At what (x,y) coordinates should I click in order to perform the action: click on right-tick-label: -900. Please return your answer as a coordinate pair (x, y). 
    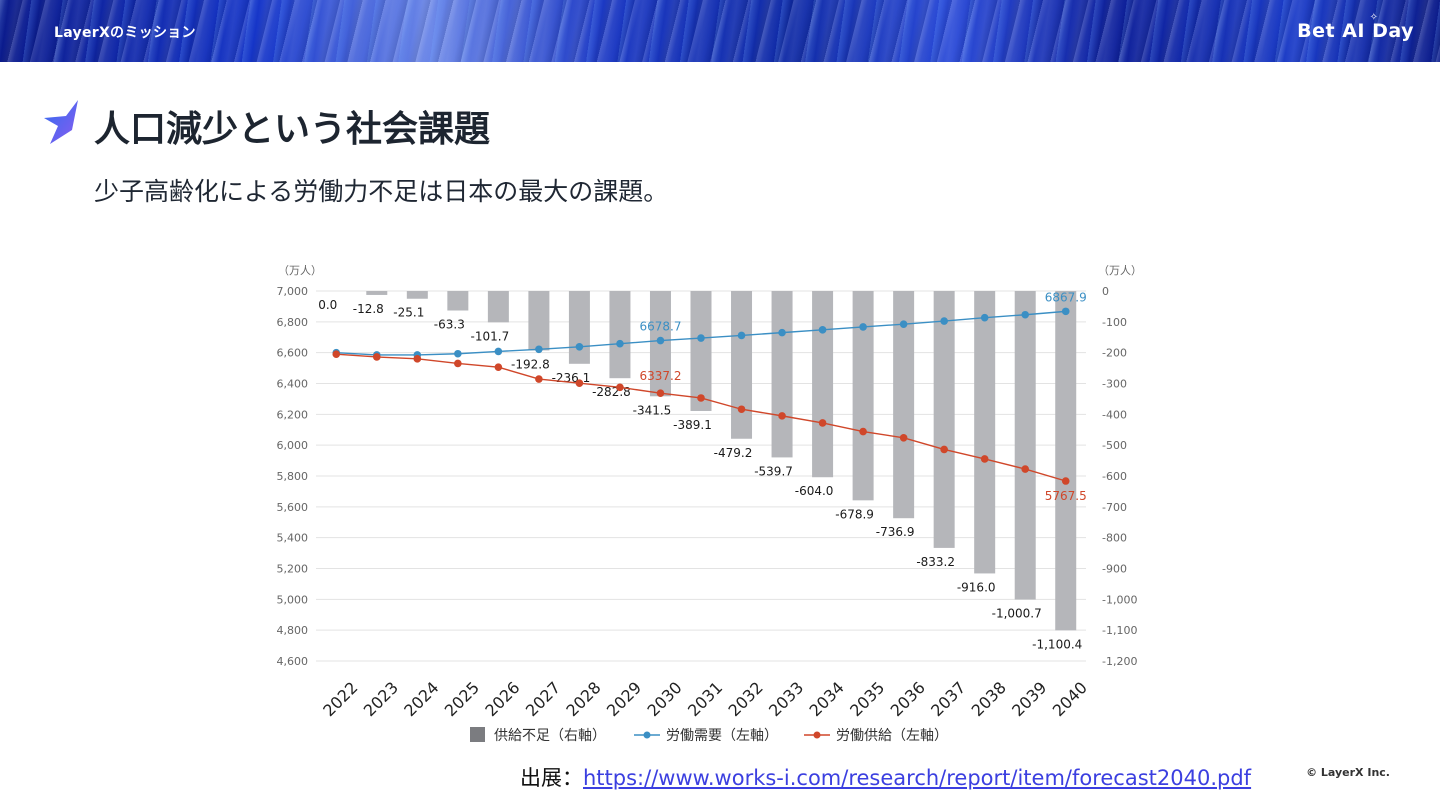
    Looking at the image, I should click on (1114, 569).